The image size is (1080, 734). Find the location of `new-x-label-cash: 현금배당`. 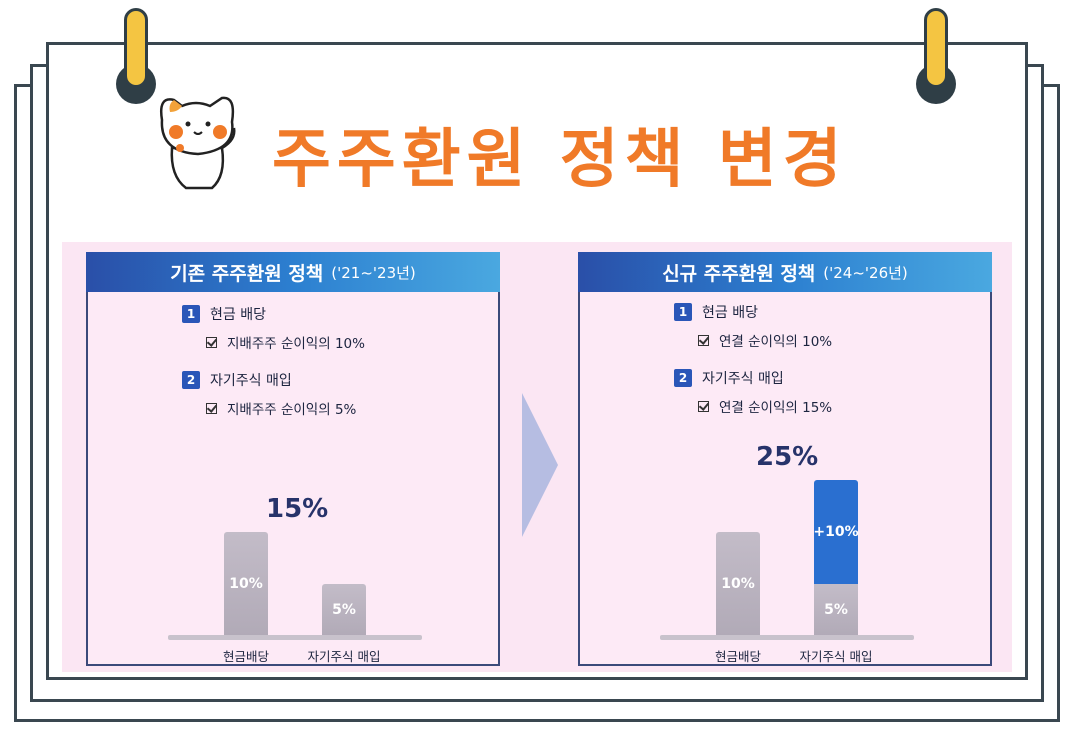

new-x-label-cash: 현금배당 is located at coordinates (737, 656).